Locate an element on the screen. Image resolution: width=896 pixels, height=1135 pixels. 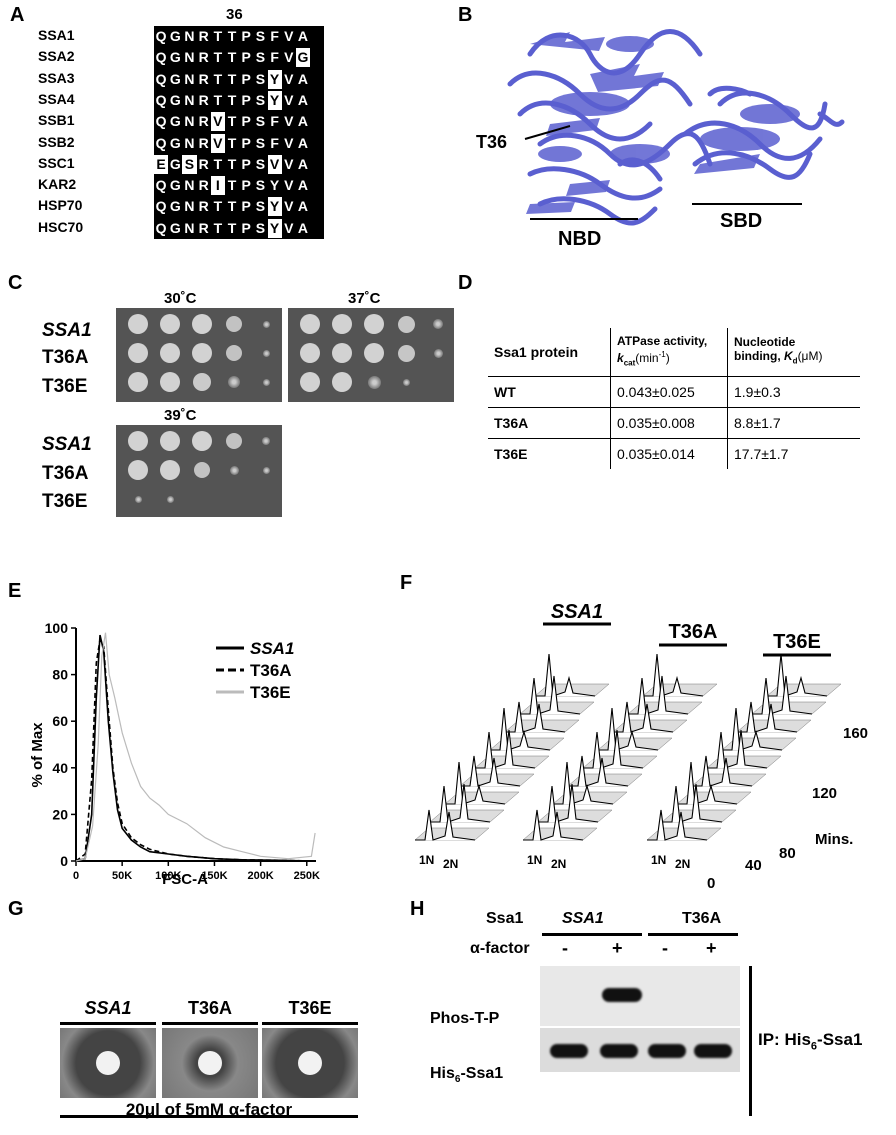
f-time-unit: Mins. is located at coordinates (834, 839).